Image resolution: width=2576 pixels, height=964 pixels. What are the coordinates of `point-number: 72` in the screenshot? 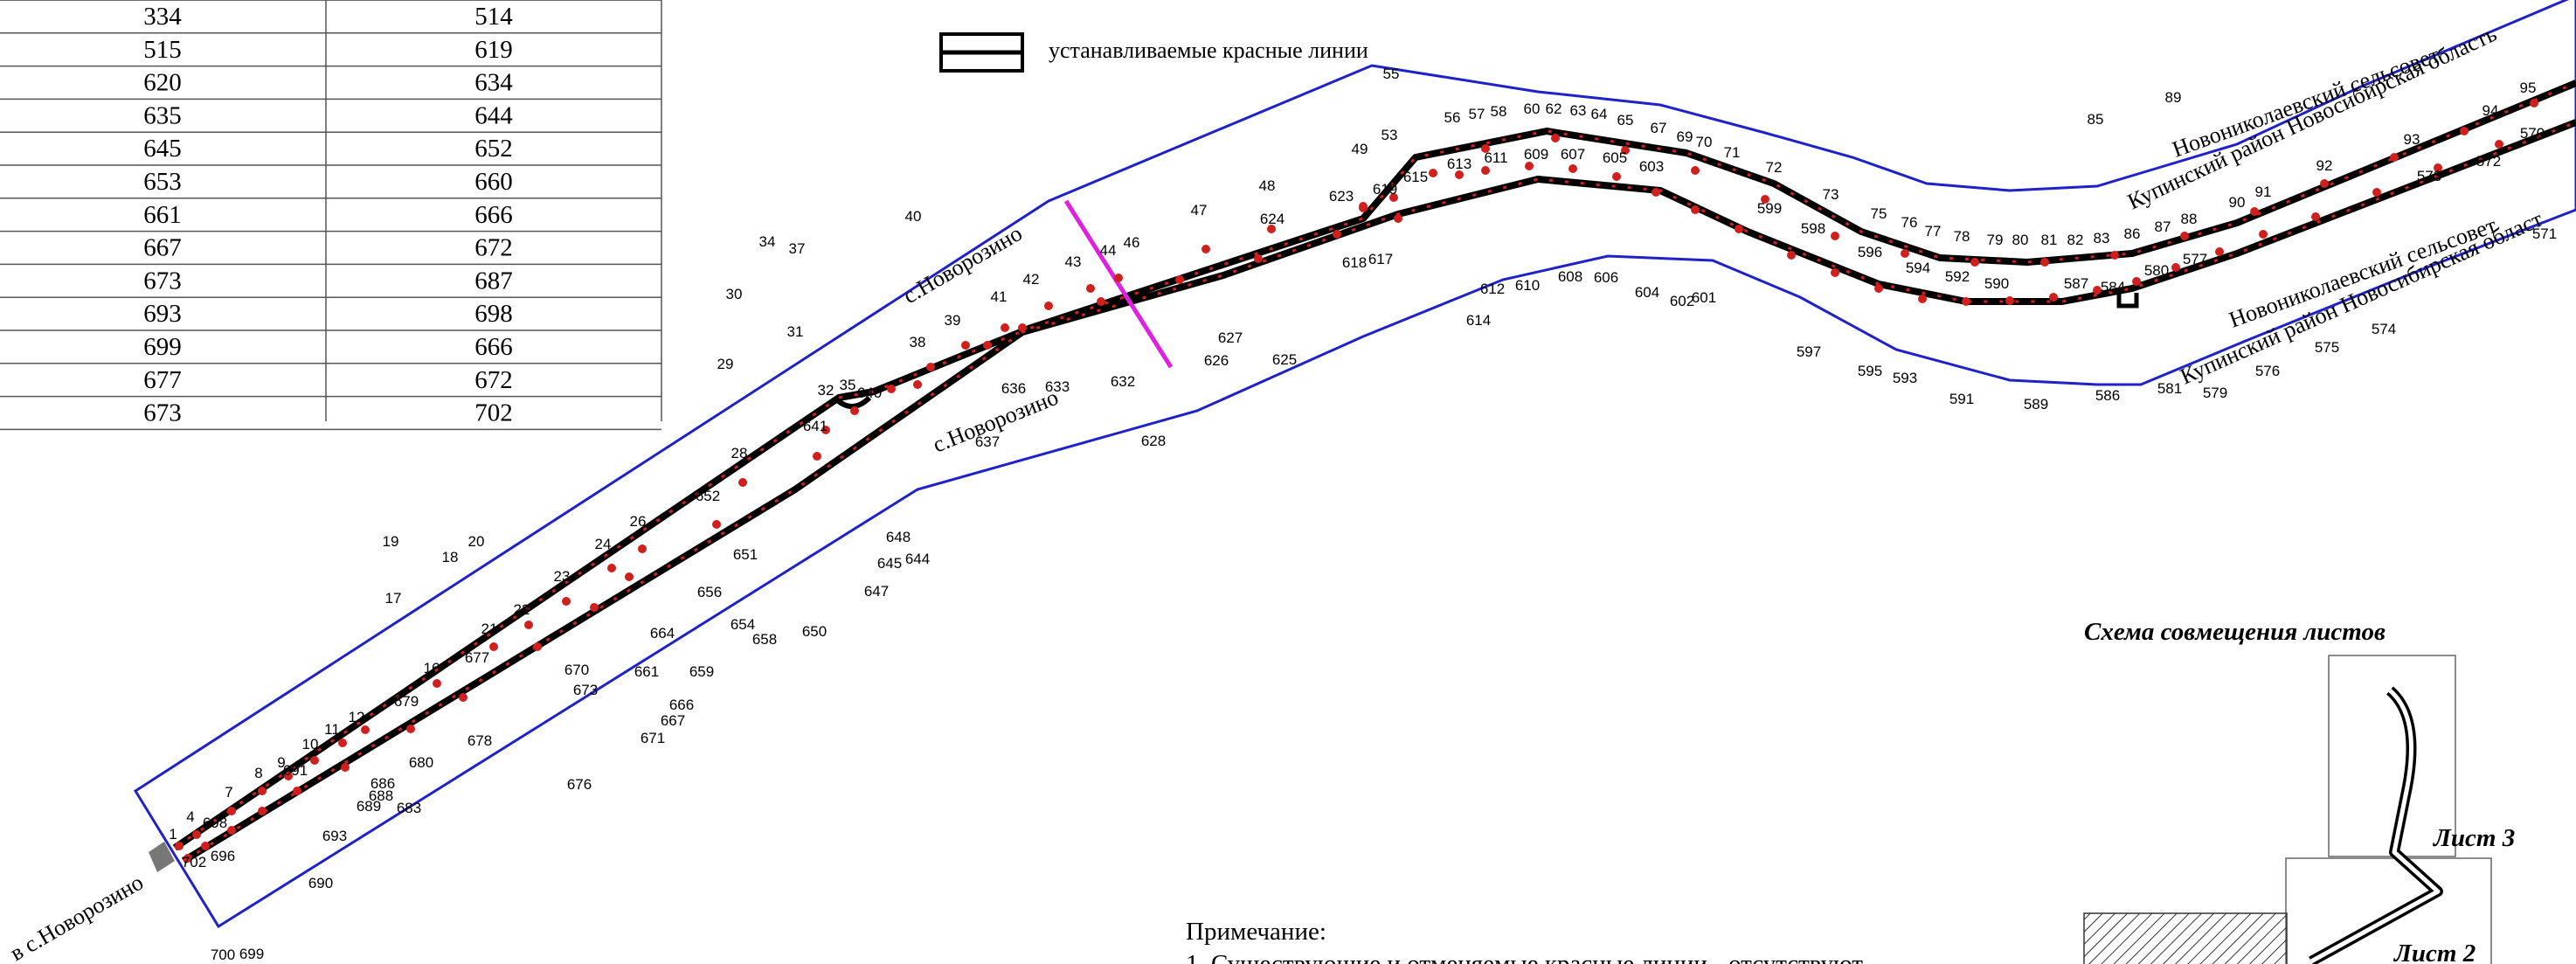 It's located at (1774, 167).